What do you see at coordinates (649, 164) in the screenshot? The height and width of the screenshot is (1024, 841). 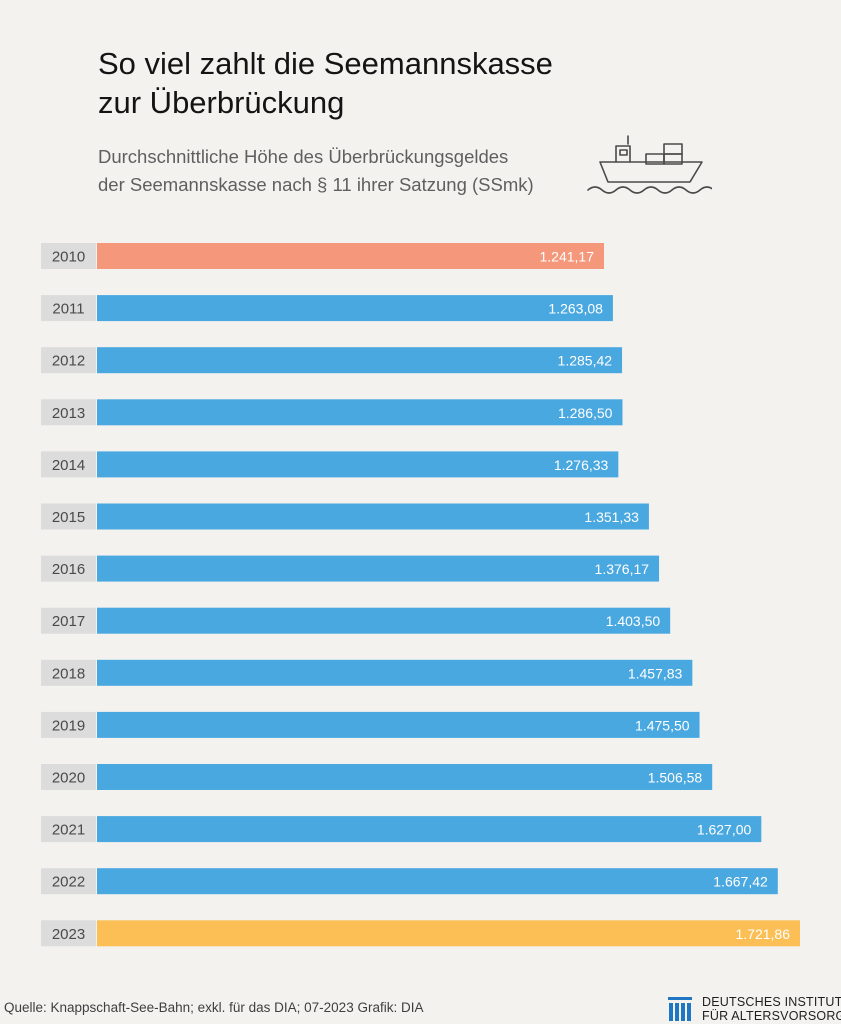 I see `cargo-ship-icon` at bounding box center [649, 164].